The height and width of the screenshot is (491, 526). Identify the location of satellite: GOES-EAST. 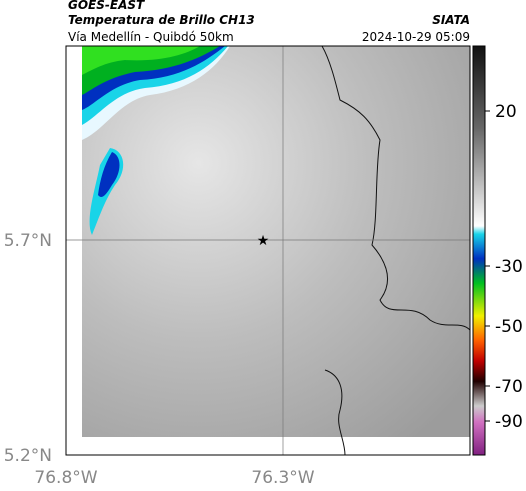
(106, 6).